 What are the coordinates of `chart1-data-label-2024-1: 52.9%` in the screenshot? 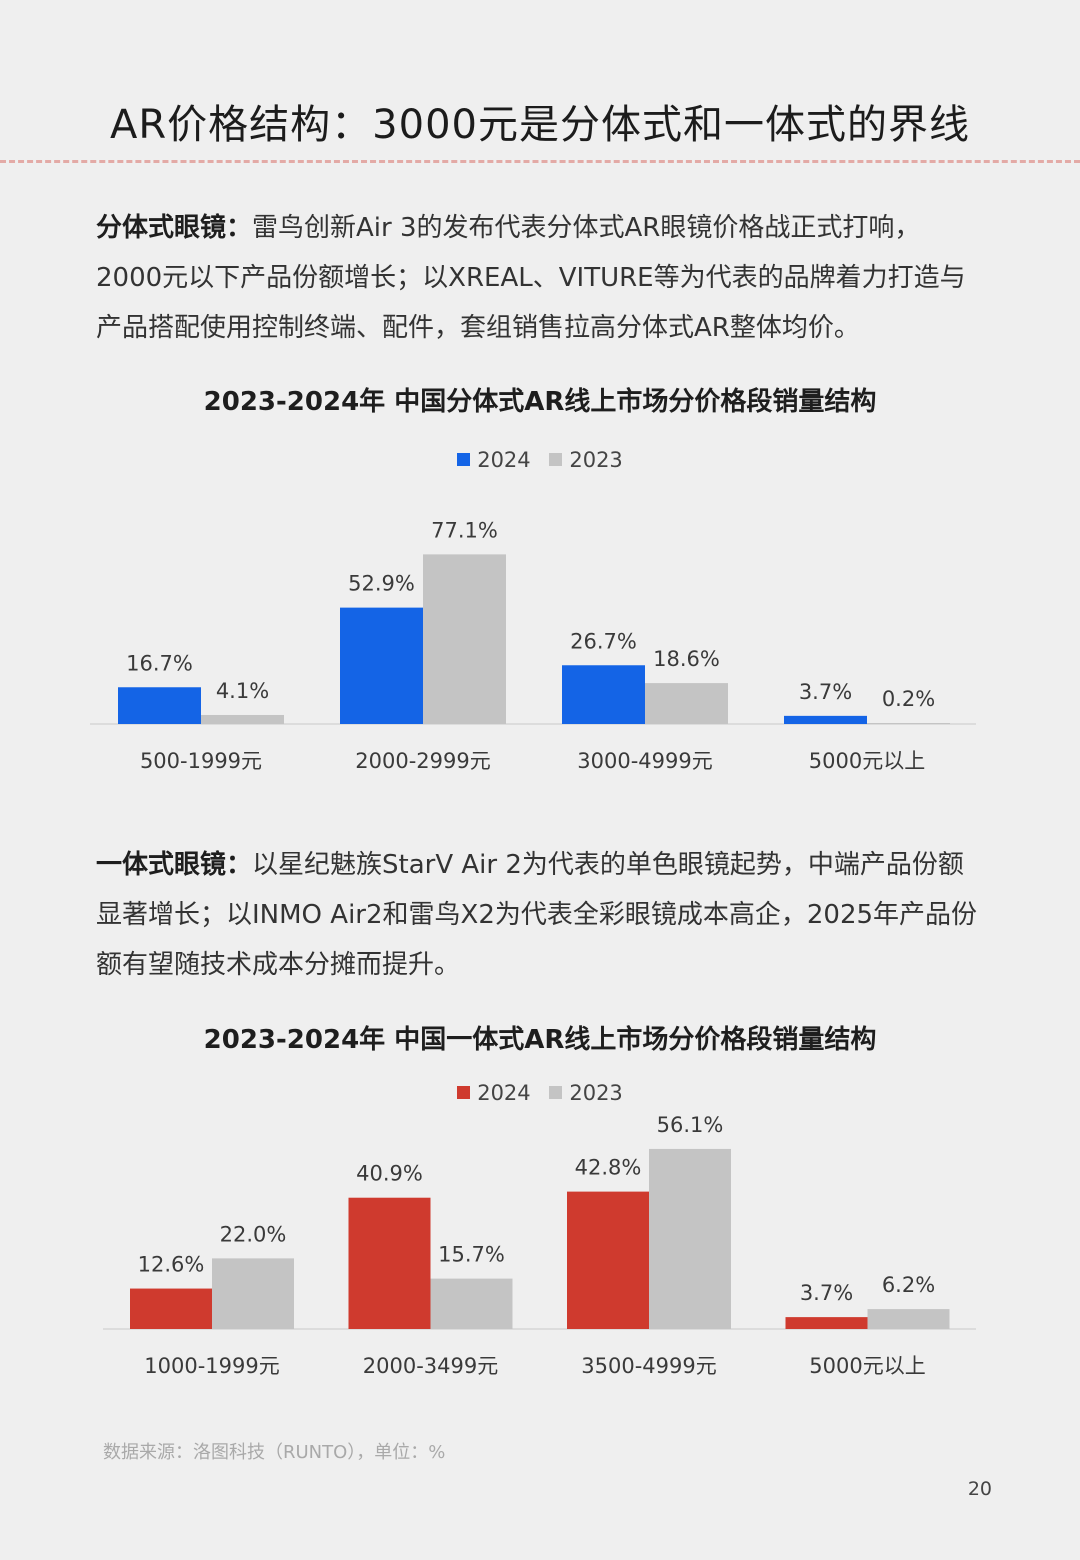 It's located at (381, 584).